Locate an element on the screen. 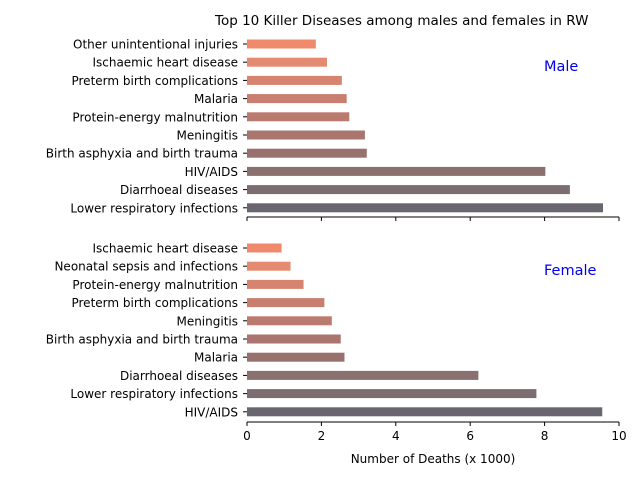 The height and width of the screenshot is (484, 640). male-category-label: Preterm birth complications is located at coordinates (154, 81).